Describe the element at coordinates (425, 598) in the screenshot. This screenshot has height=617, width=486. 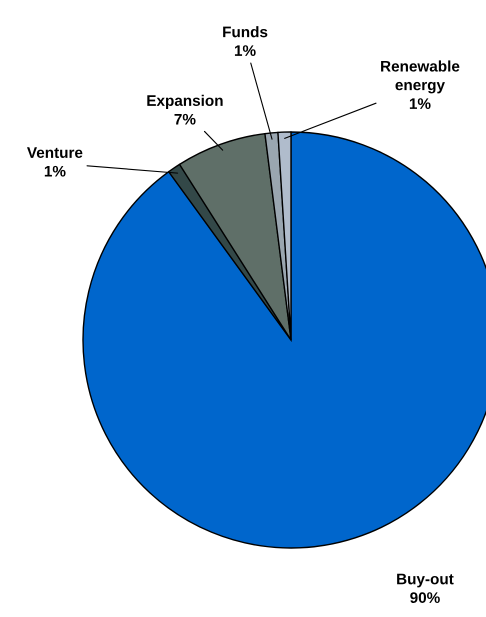
I see `data-label: 90%` at that location.